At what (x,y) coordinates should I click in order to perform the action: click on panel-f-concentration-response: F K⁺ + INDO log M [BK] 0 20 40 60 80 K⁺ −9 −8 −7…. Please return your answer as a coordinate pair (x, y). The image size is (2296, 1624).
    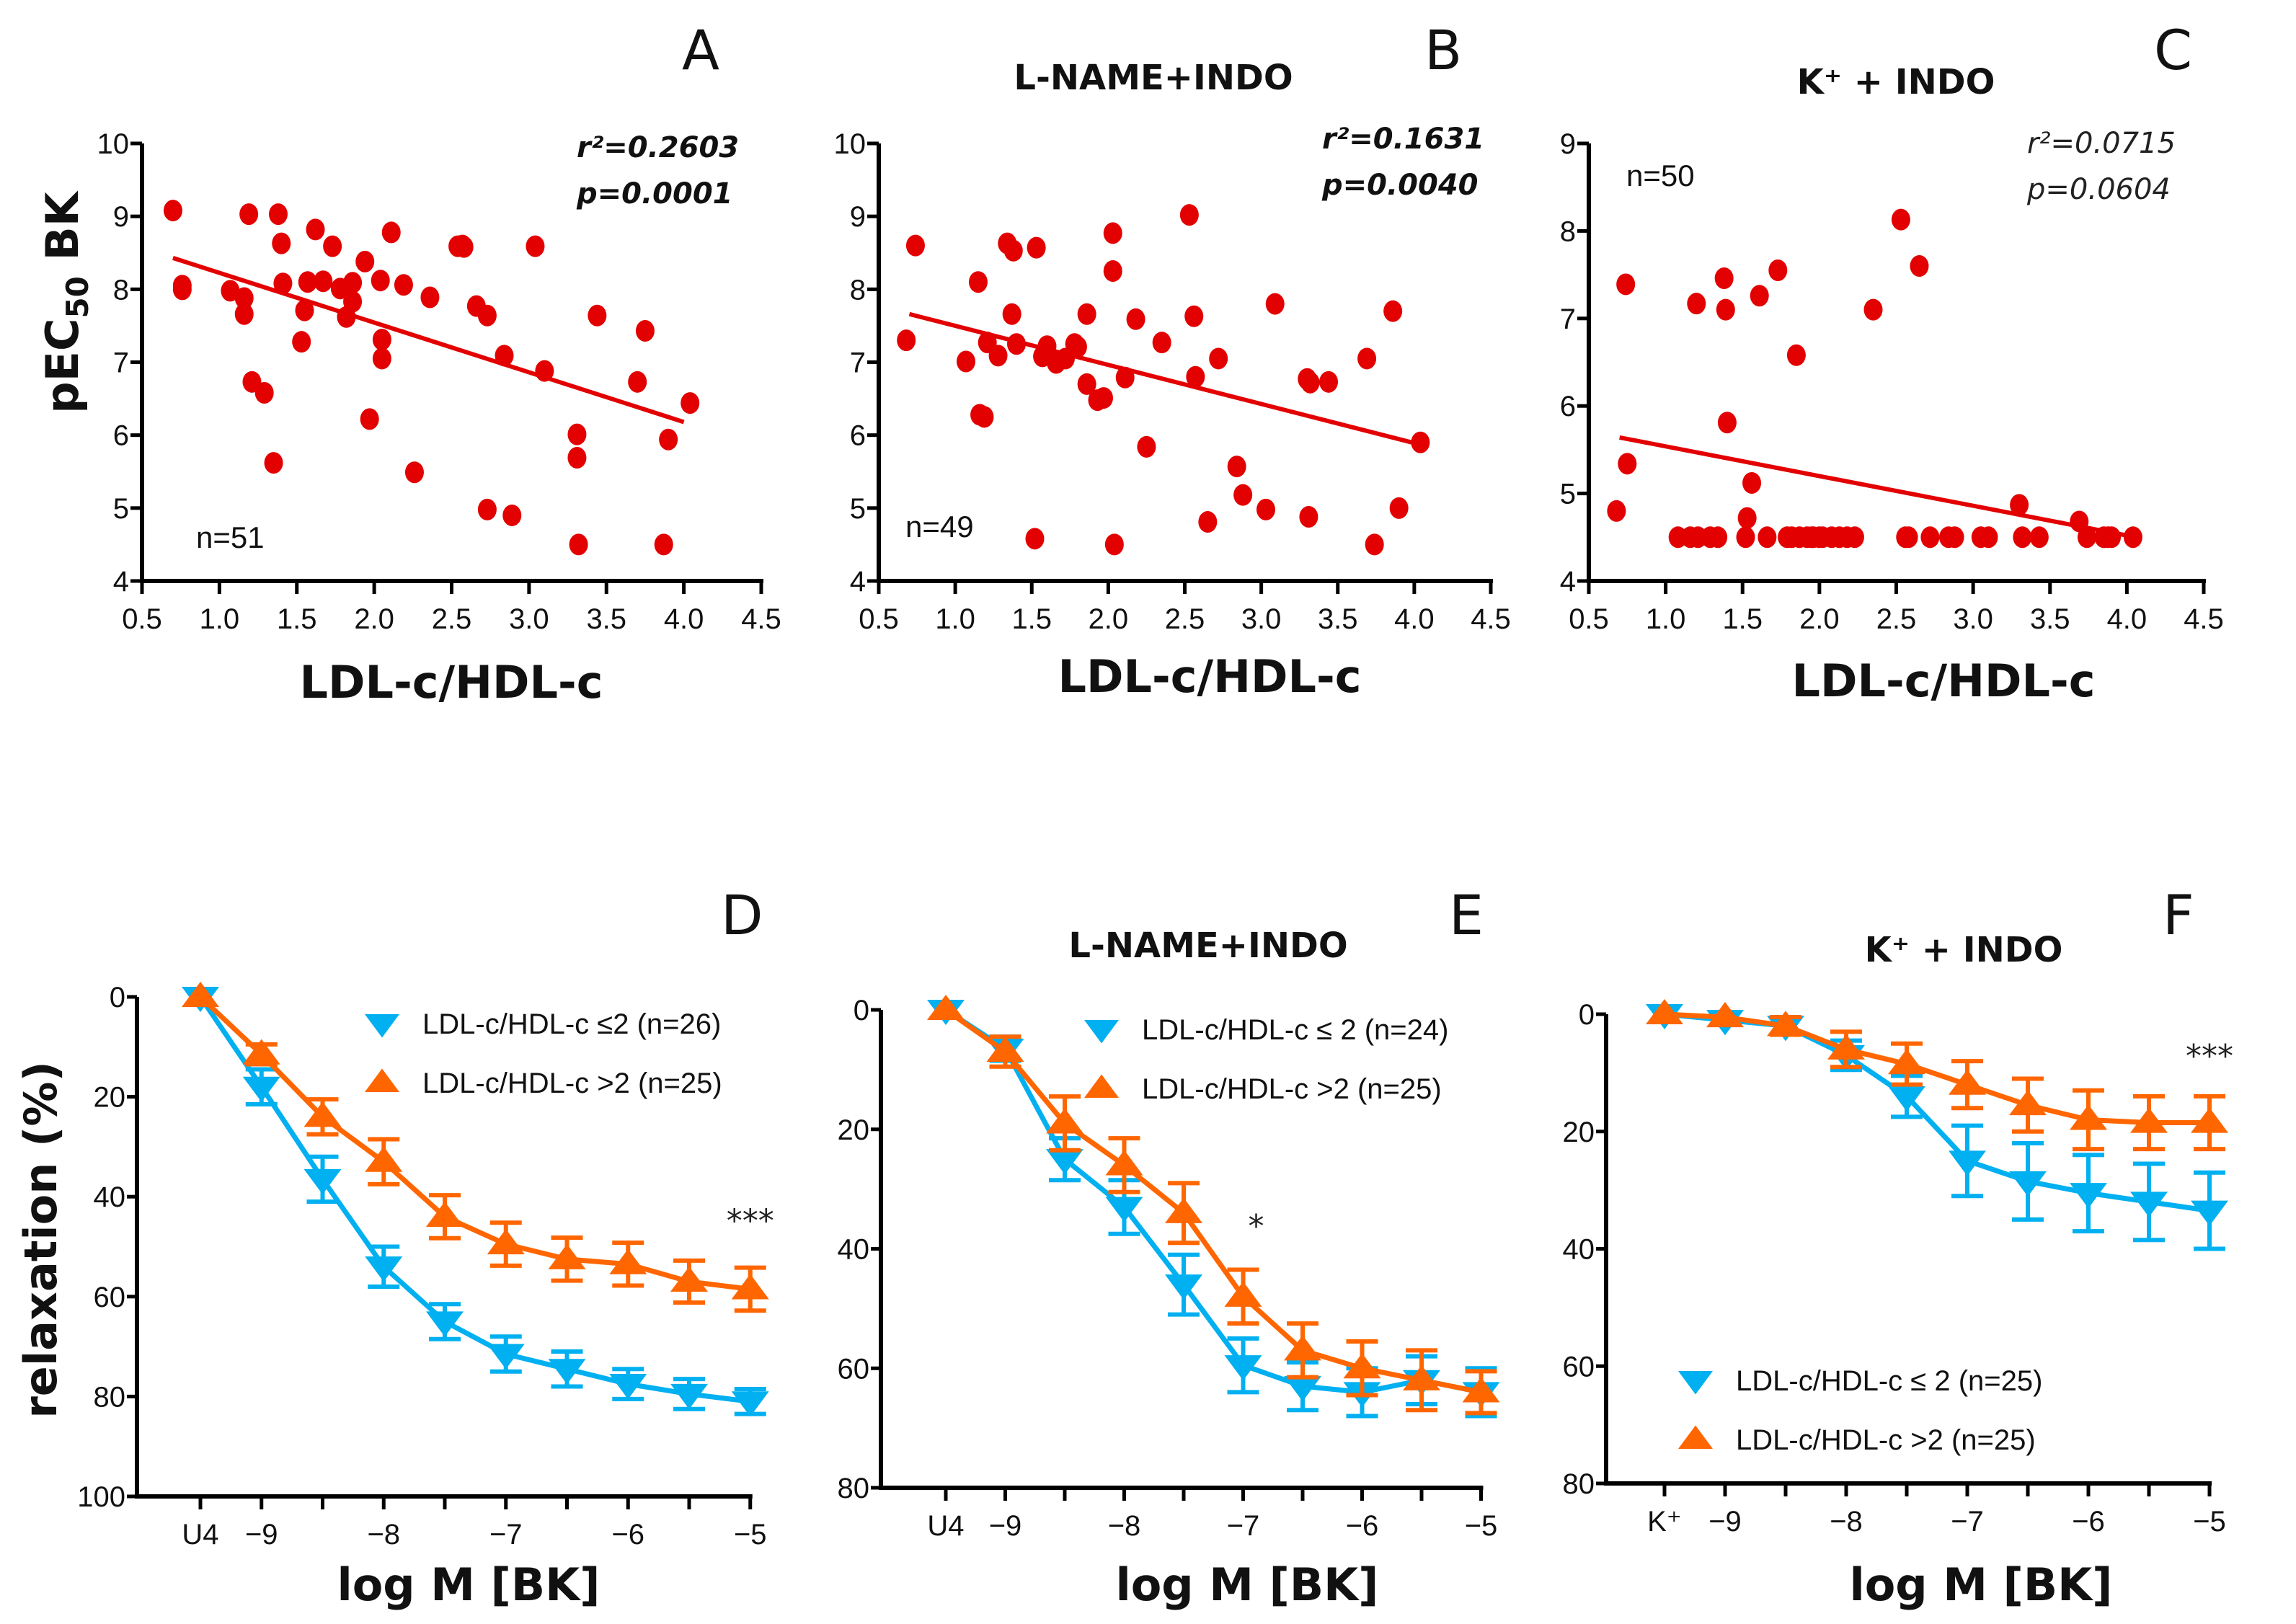
    Looking at the image, I should click on (1898, 1247).